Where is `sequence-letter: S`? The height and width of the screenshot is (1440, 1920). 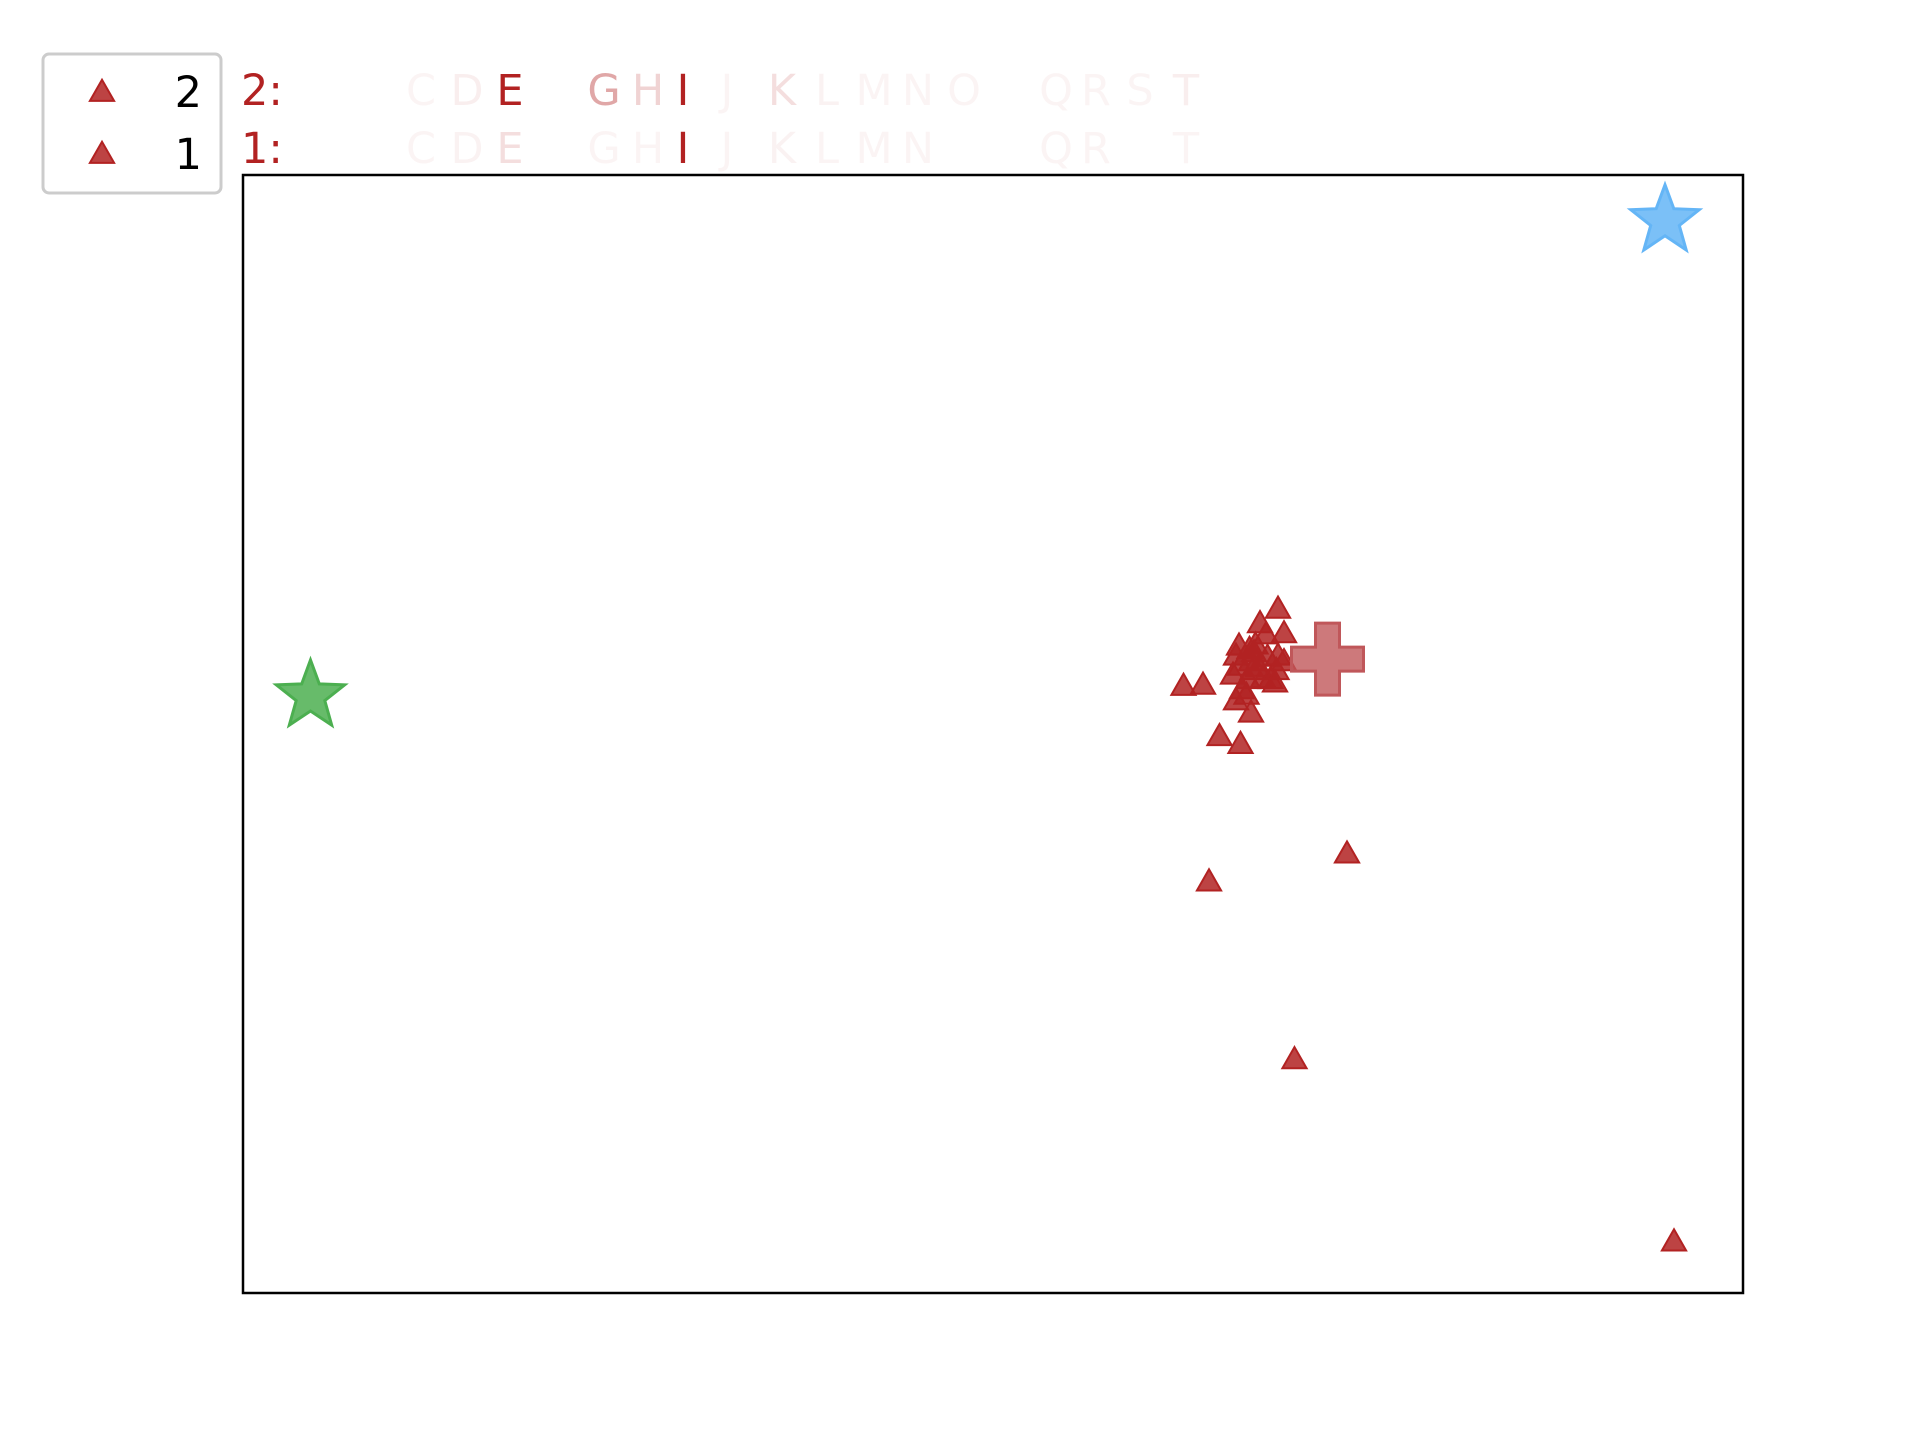
sequence-letter: S is located at coordinates (1139, 91).